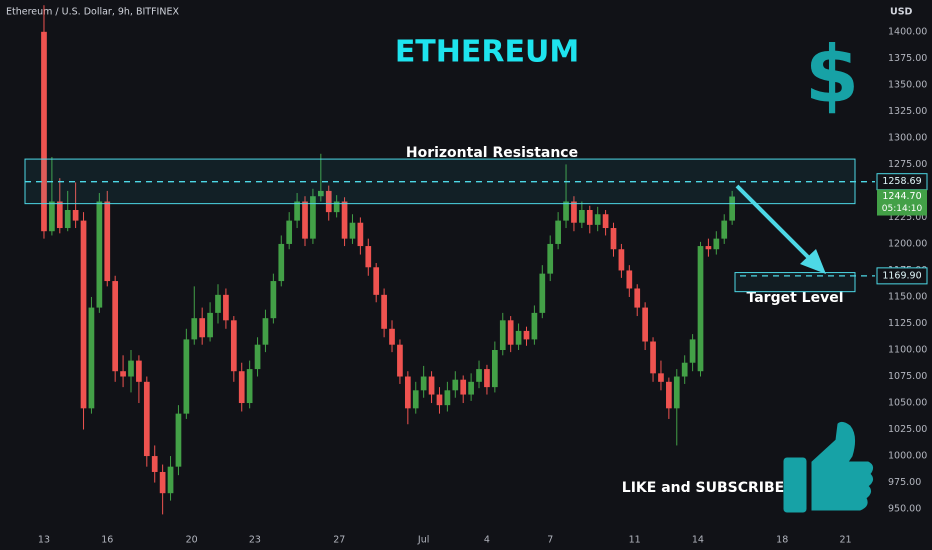 The width and height of the screenshot is (932, 550). Describe the element at coordinates (795, 282) in the screenshot. I see `target-zone` at that location.